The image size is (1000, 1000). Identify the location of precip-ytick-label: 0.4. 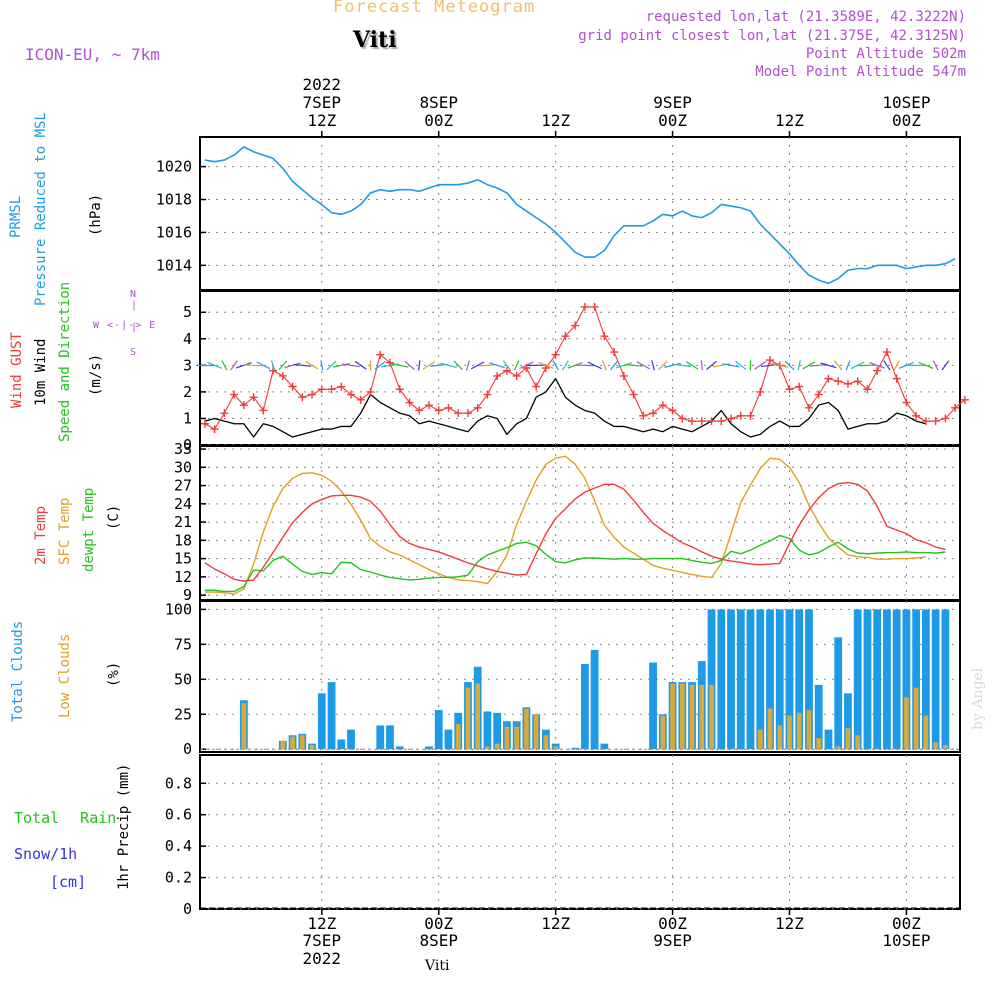
(178, 846).